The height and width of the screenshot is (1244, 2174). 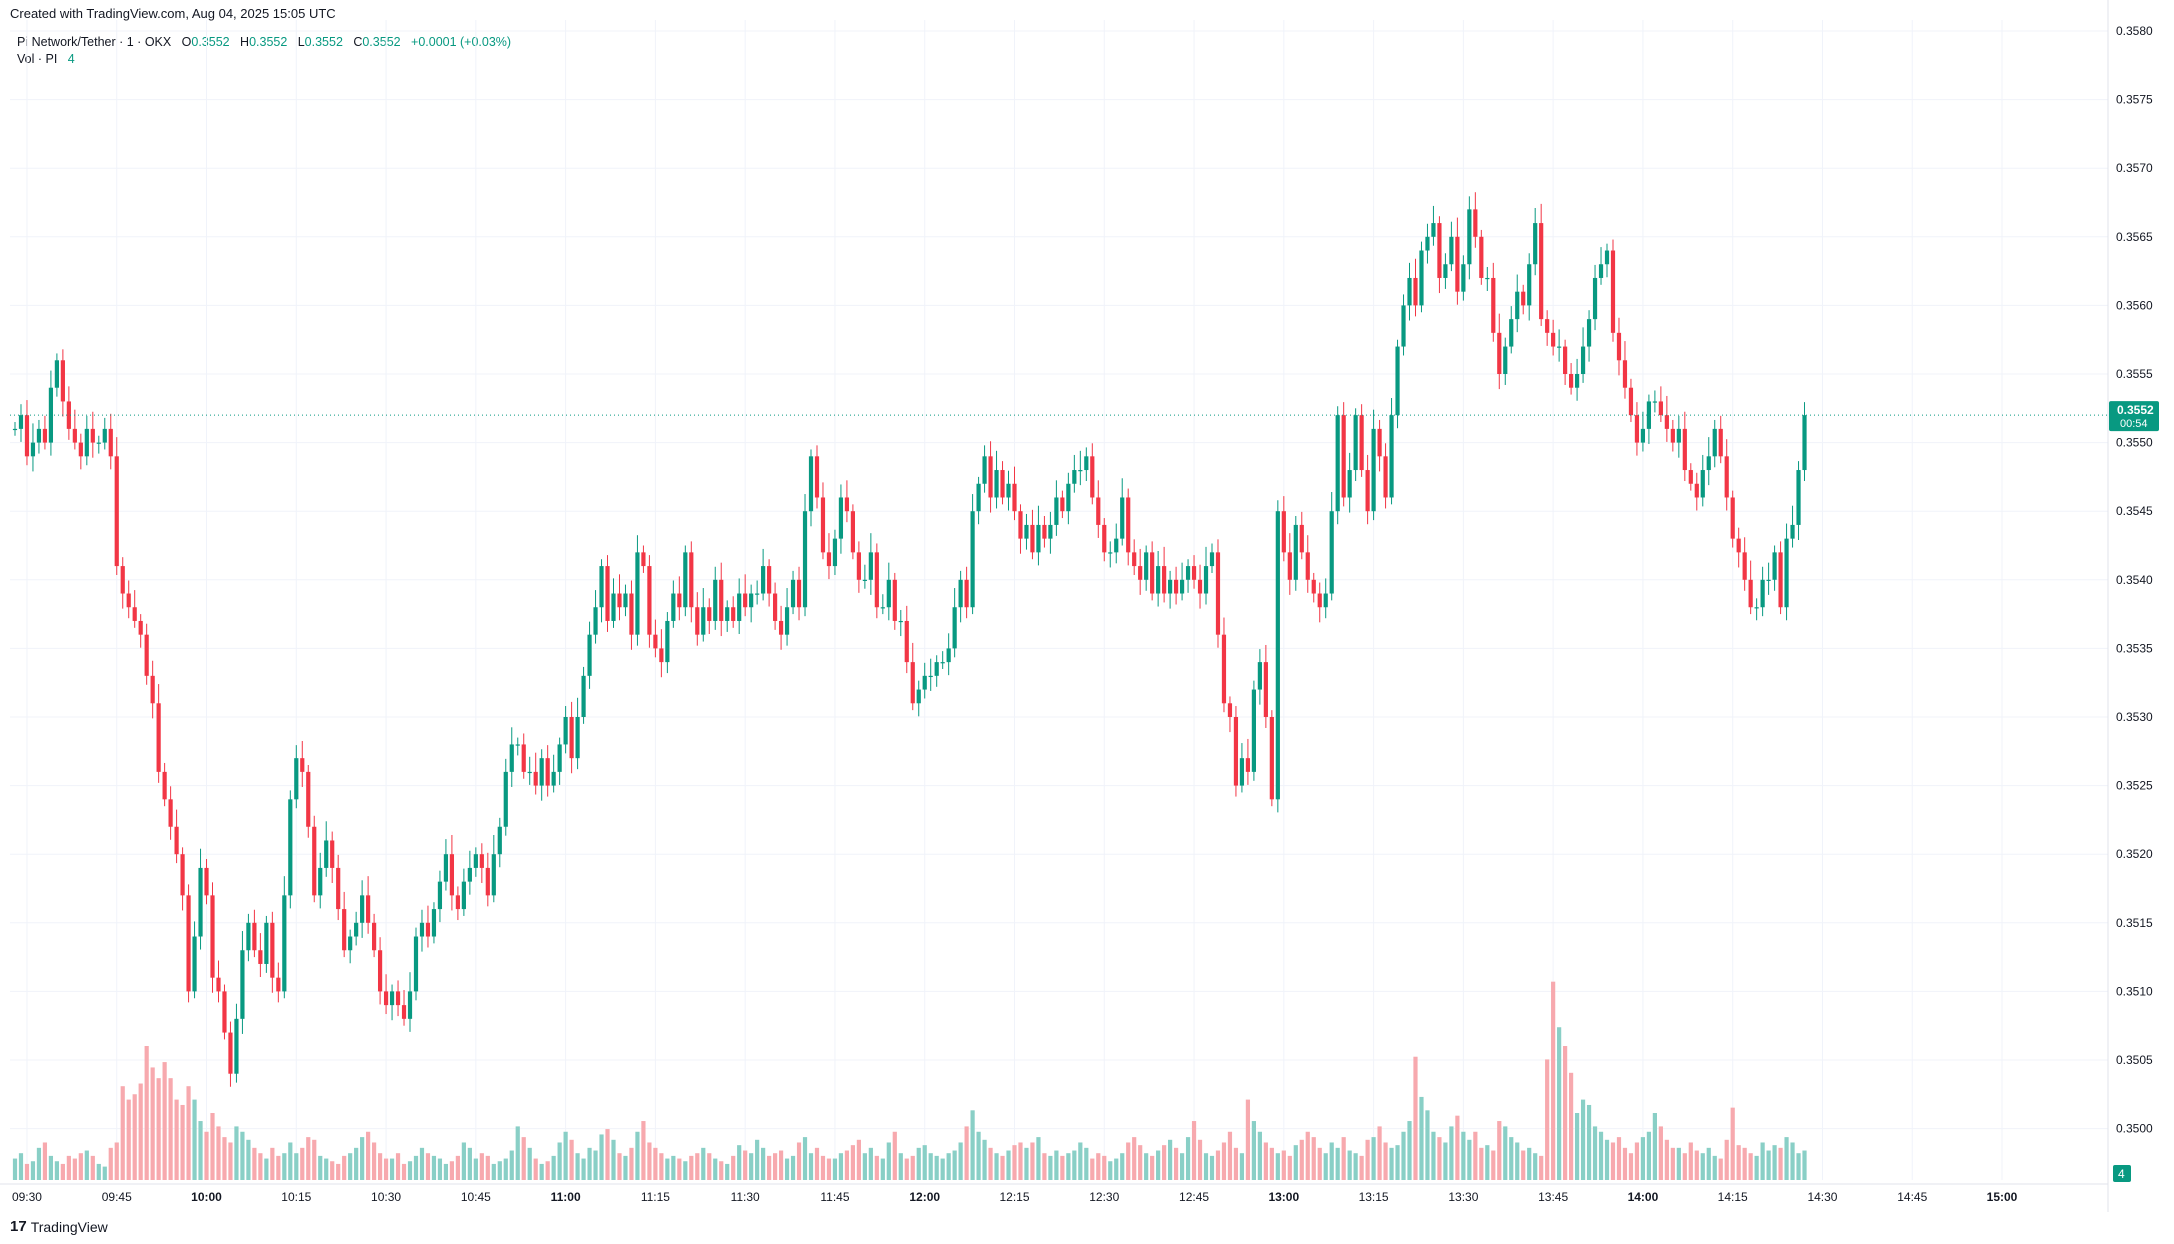 I want to click on price-change: +0.0001 (+0.03%), so click(x=461, y=42).